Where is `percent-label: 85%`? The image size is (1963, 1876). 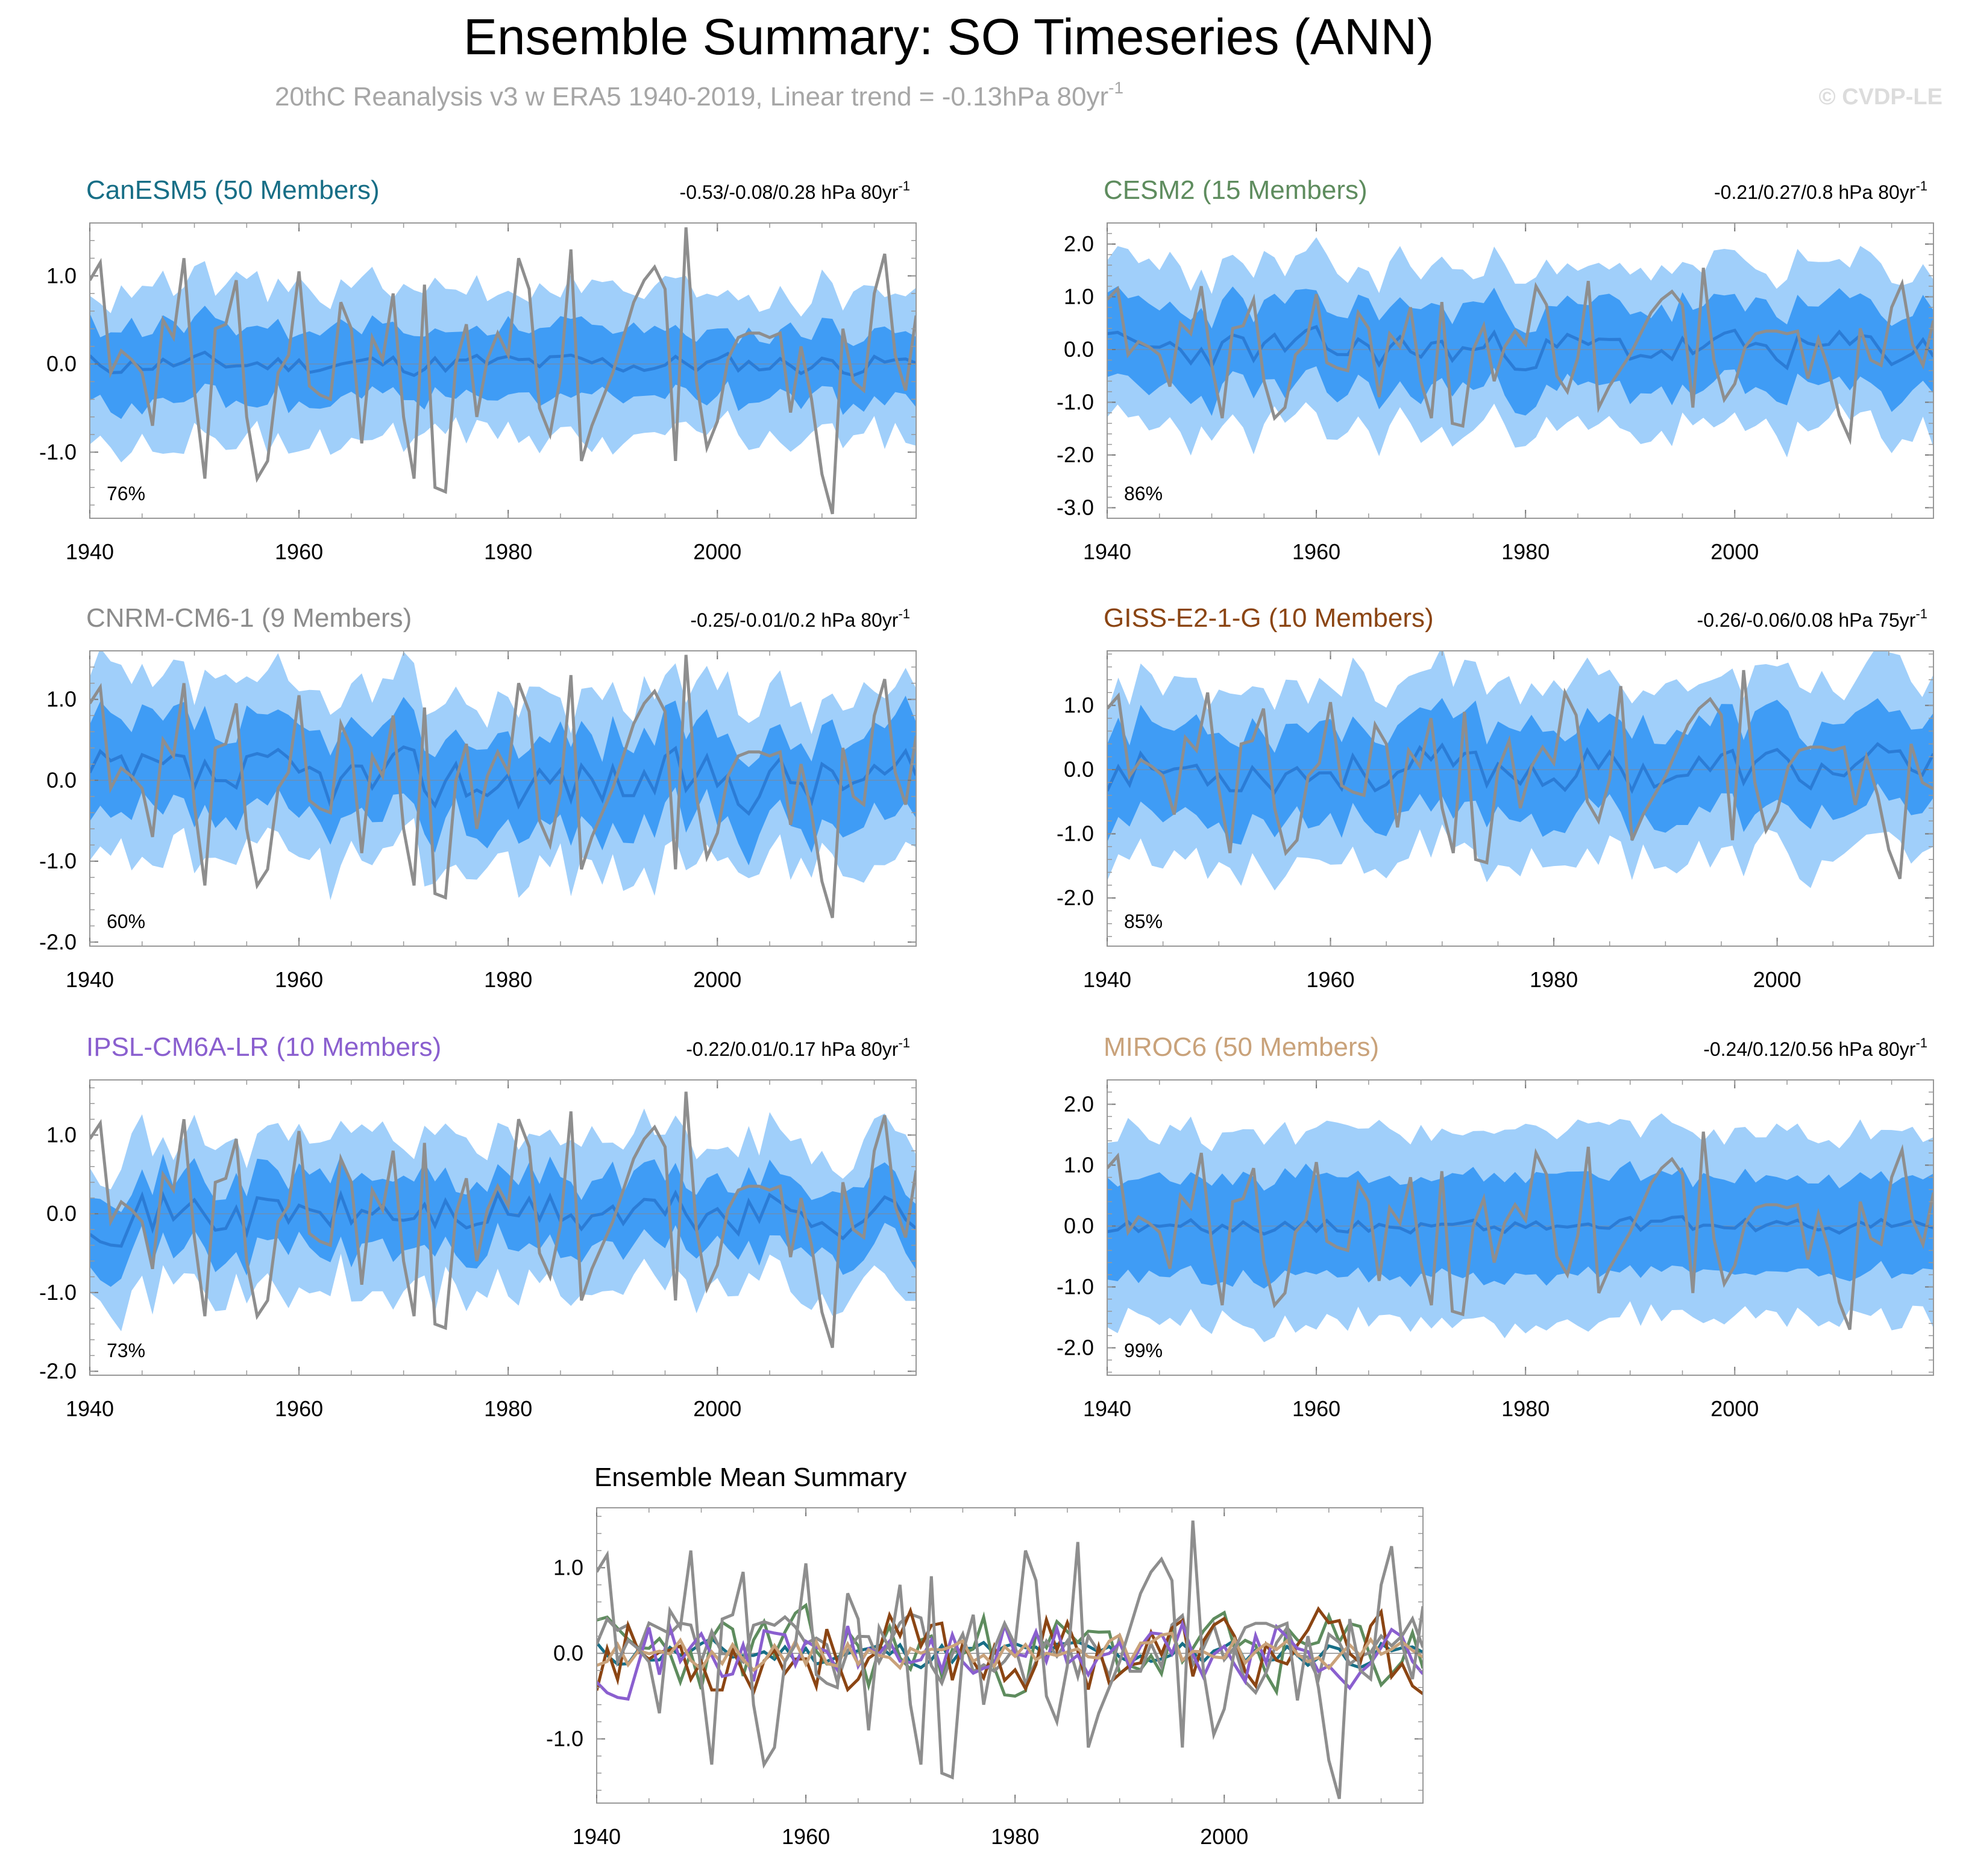
percent-label: 85% is located at coordinates (1143, 921).